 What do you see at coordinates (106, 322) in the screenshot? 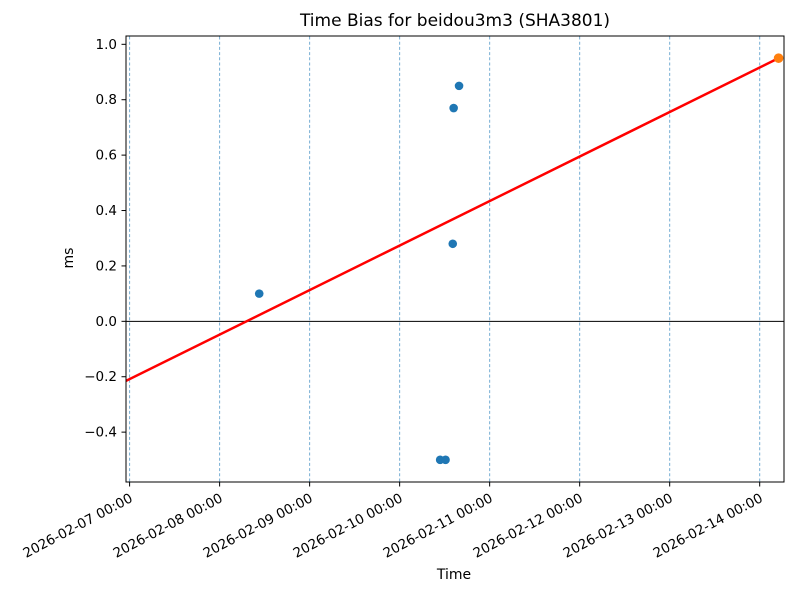
I see `y-tick-label: 0.0` at bounding box center [106, 322].